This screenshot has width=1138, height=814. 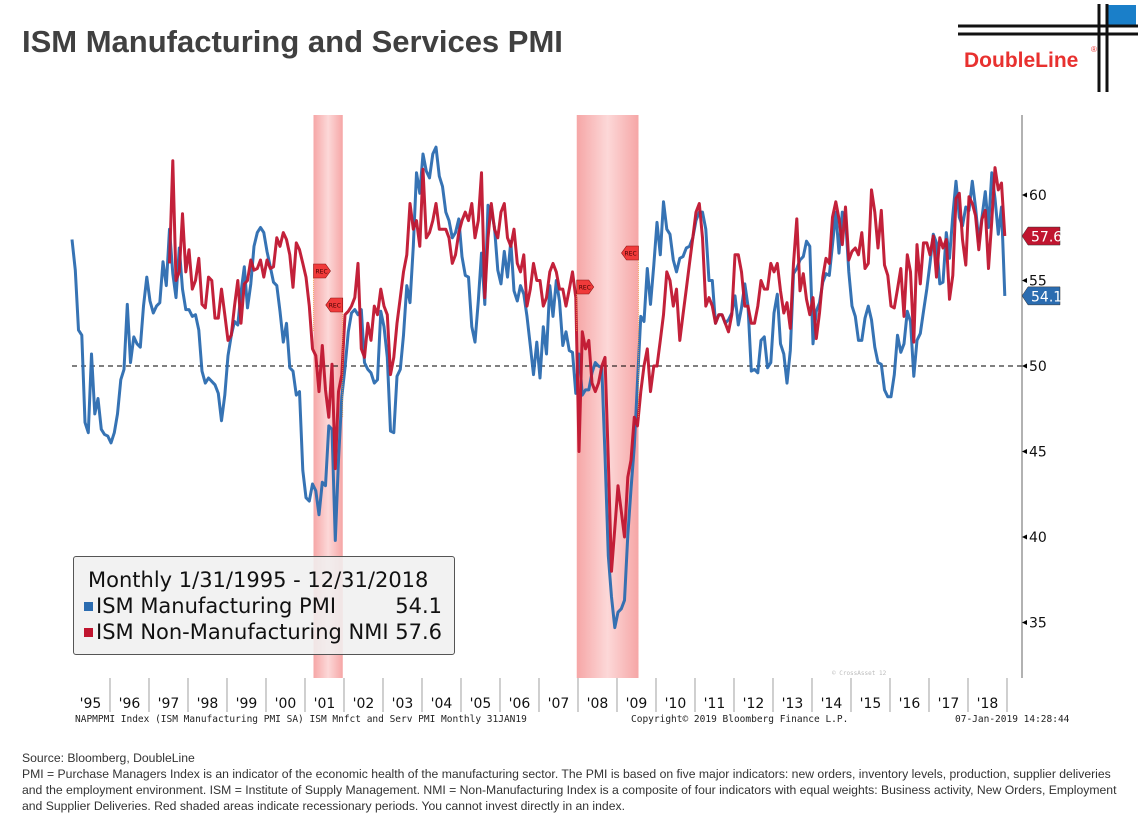 What do you see at coordinates (481, 704) in the screenshot?
I see `x-tick-label: '05` at bounding box center [481, 704].